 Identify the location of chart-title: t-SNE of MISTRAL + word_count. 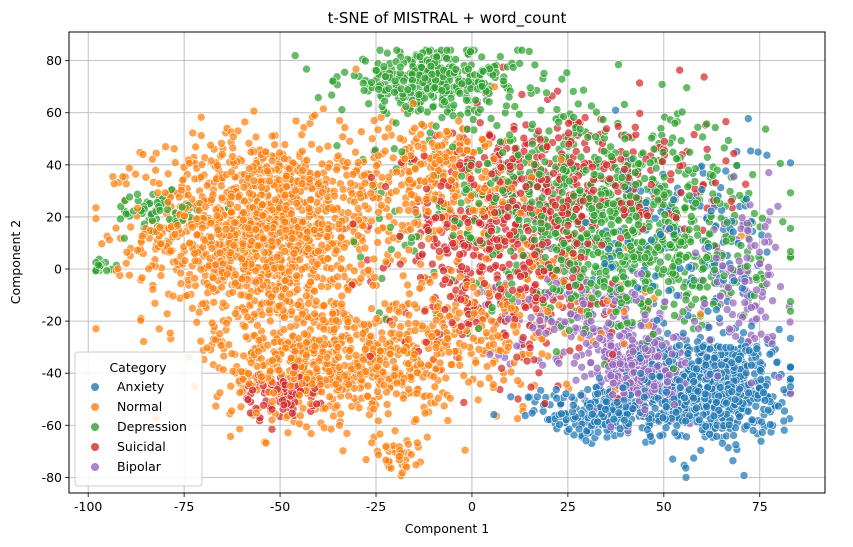
(447, 18).